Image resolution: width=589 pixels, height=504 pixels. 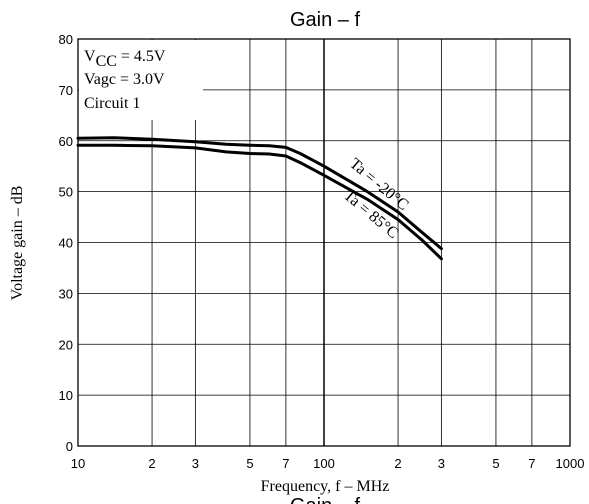 I want to click on y-tick-label: 50, so click(x=66, y=192).